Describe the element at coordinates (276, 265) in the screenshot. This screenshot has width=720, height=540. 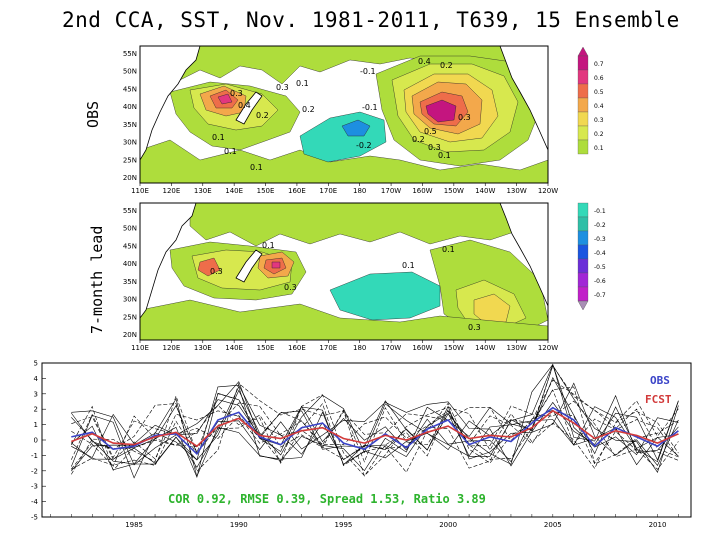
I see `lead-field-west-core` at that location.